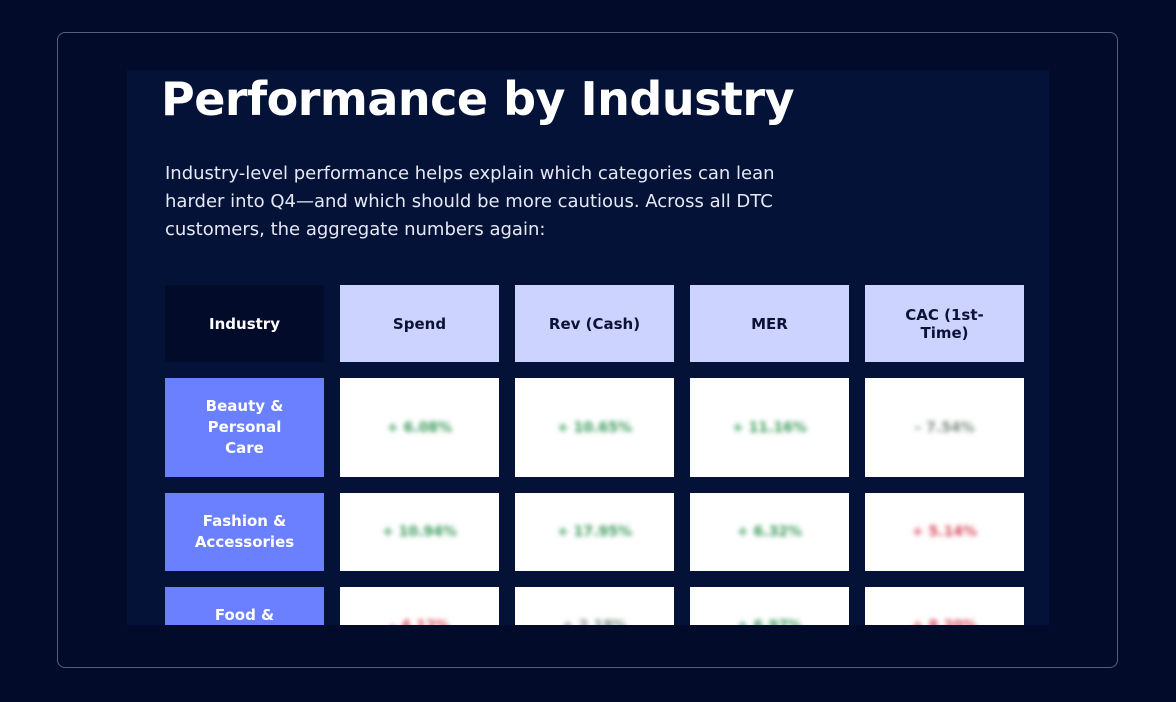 Image resolution: width=1176 pixels, height=702 pixels. I want to click on column-header: MER, so click(769, 323).